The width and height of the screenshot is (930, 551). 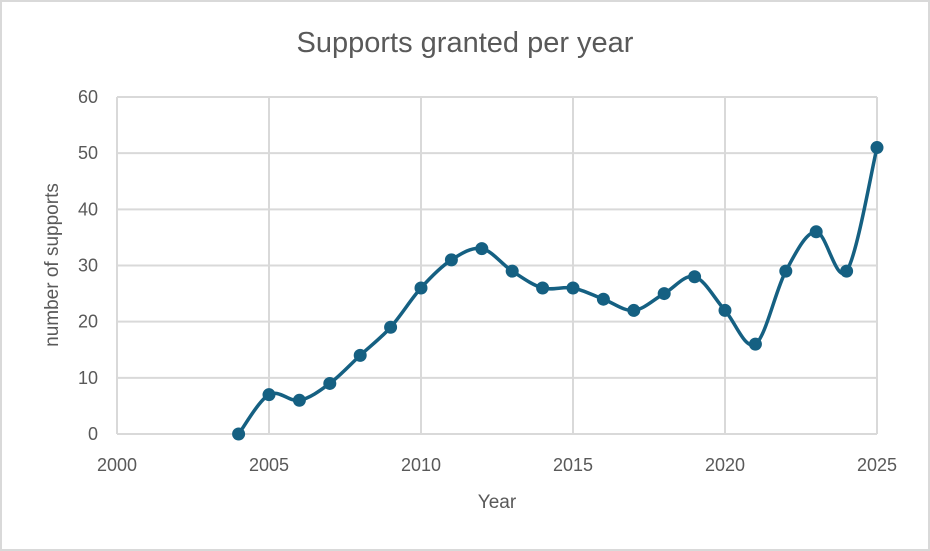 What do you see at coordinates (88, 97) in the screenshot?
I see `y-tick-label: 60` at bounding box center [88, 97].